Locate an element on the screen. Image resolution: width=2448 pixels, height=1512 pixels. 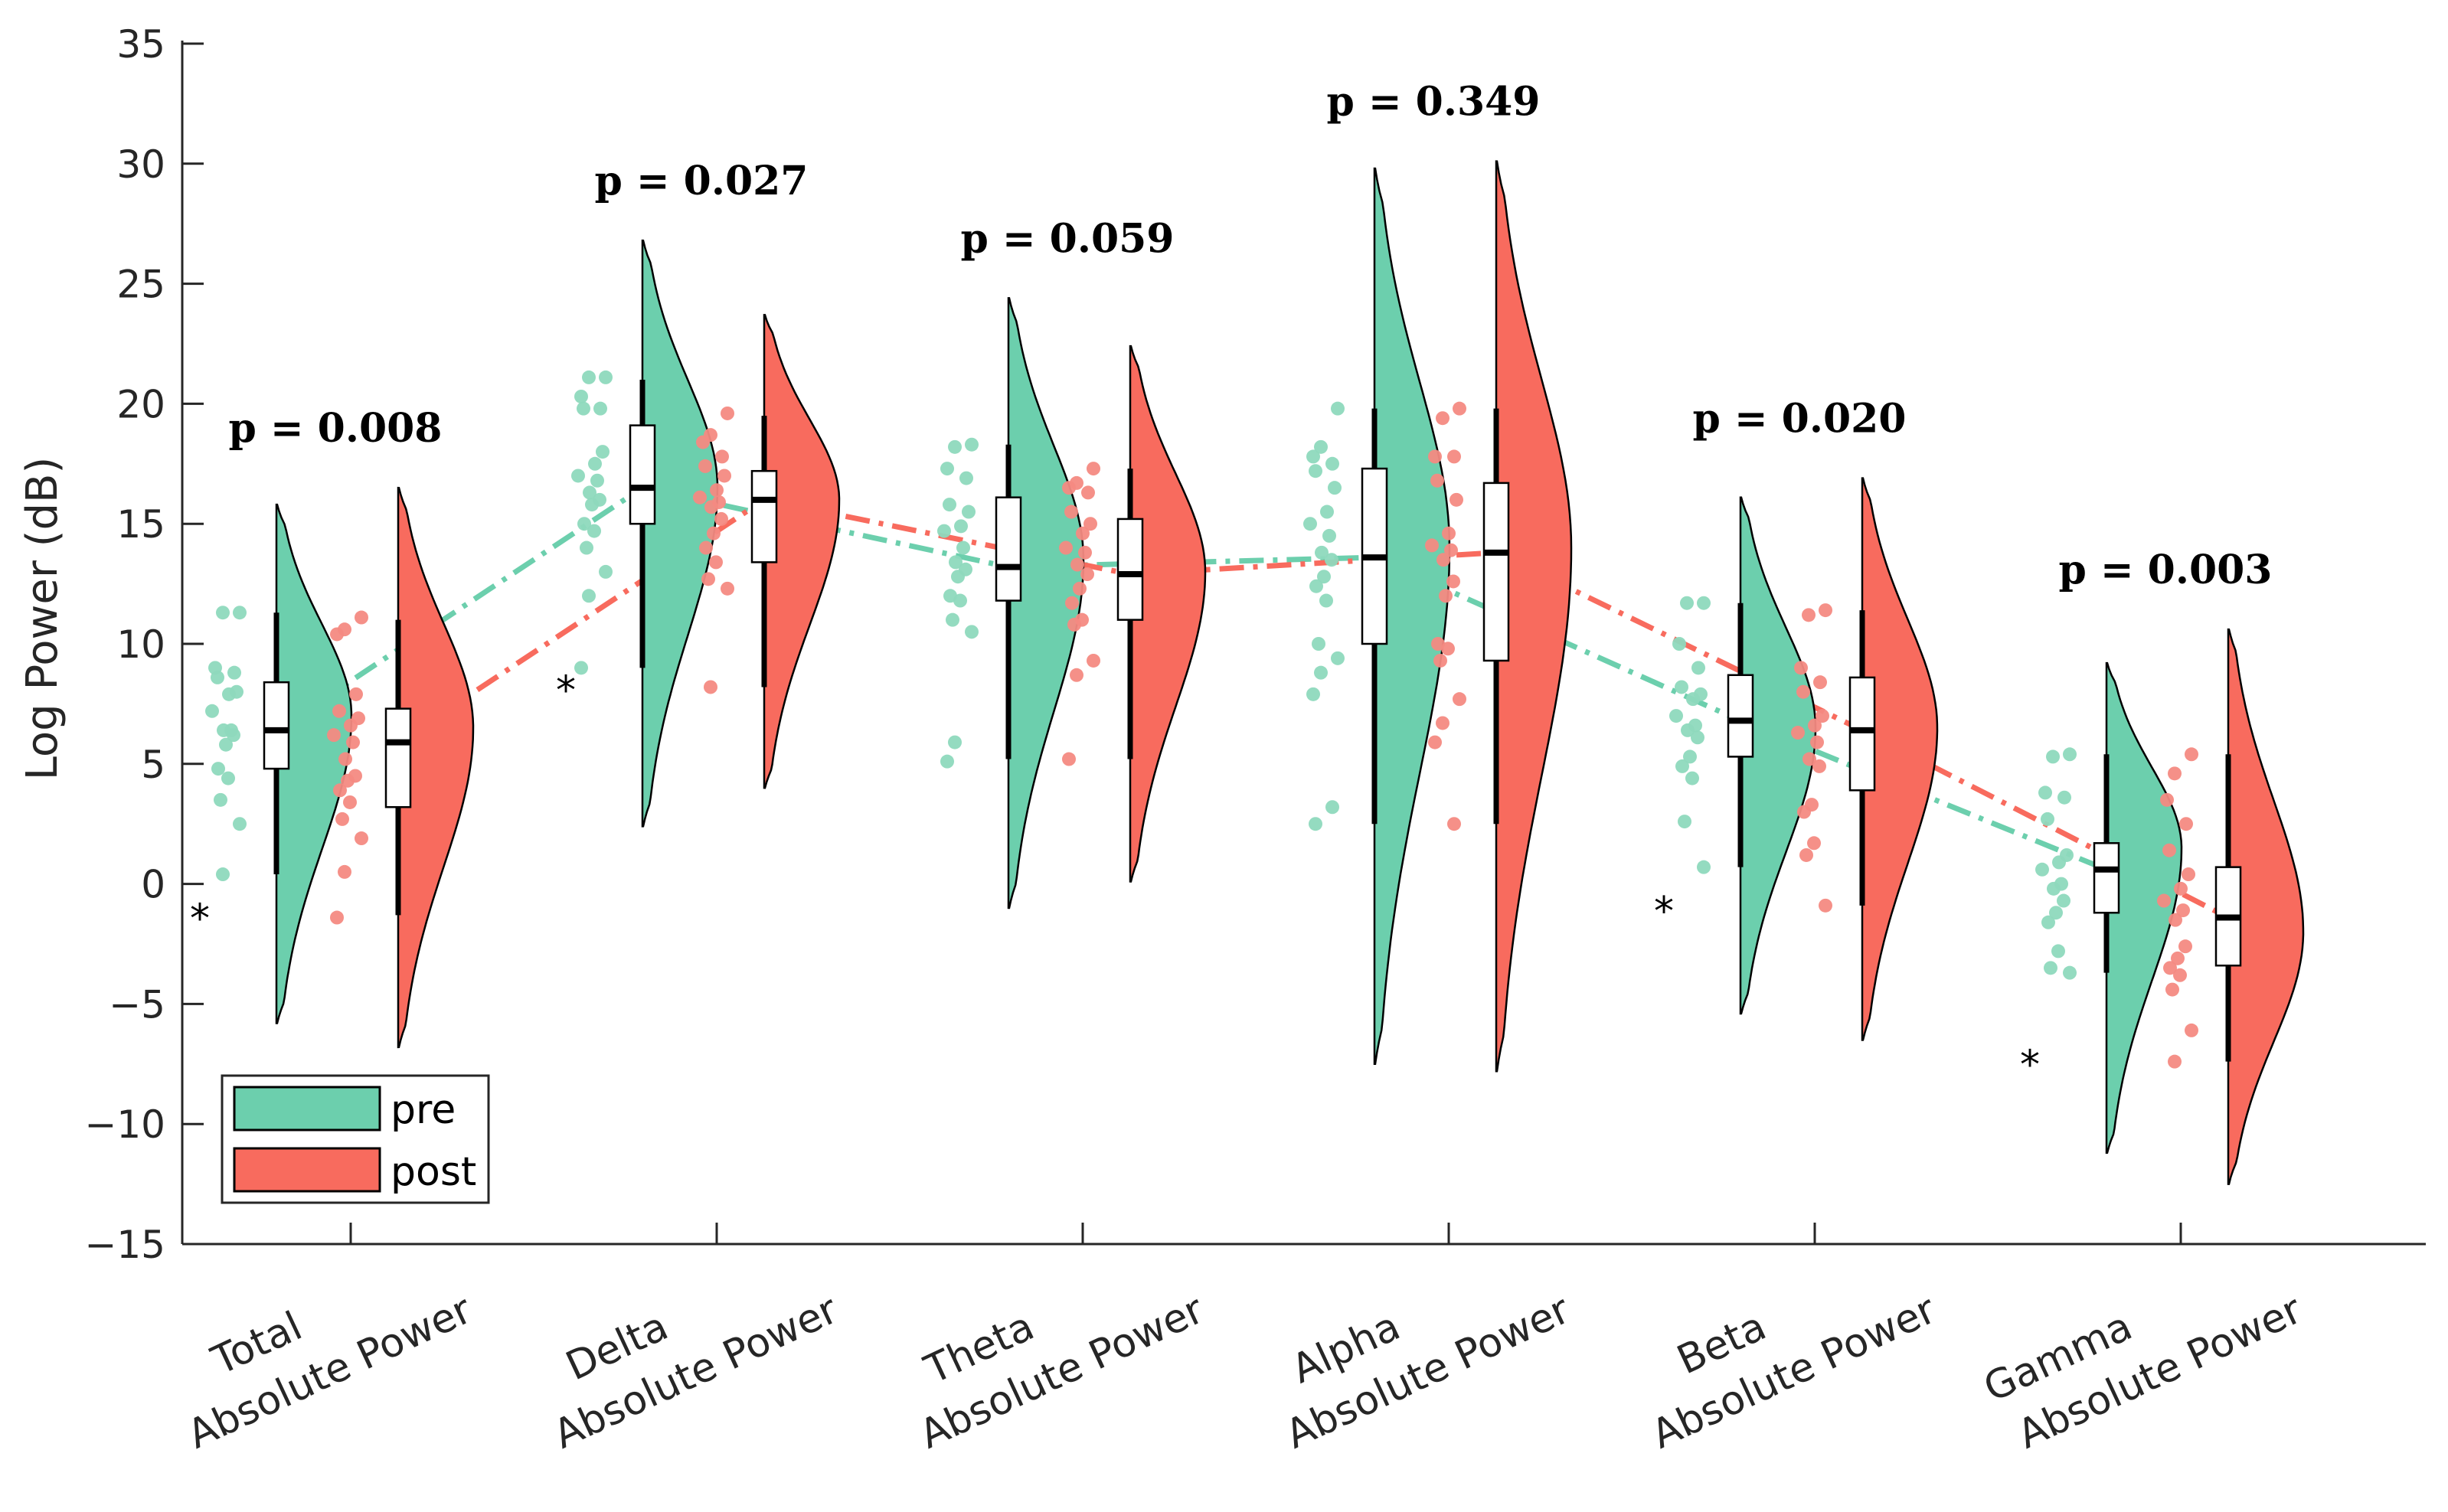
p-value-label: p = 0.059 is located at coordinates (1068, 238).